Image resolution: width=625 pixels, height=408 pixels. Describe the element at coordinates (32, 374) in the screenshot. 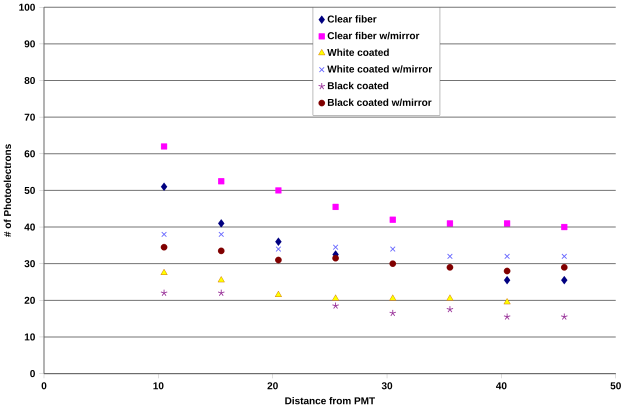

I see `y-tick-label: 0` at that location.